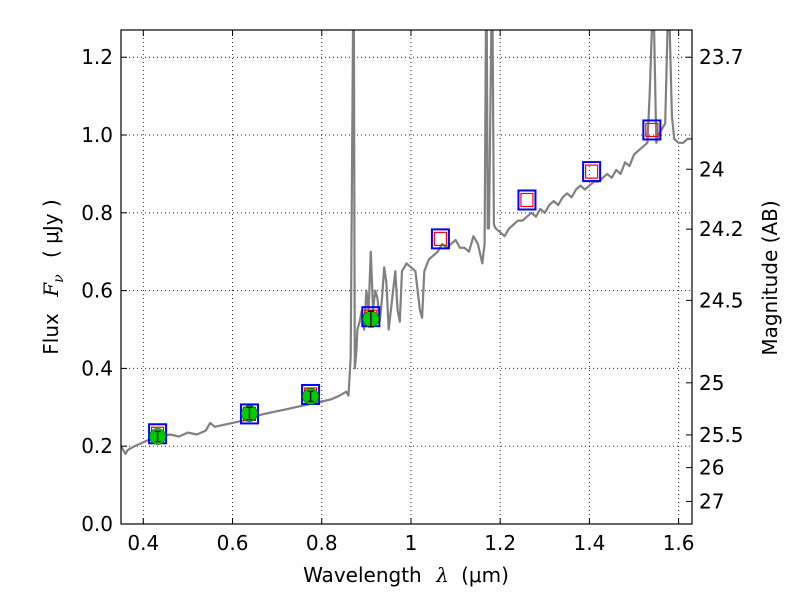 The height and width of the screenshot is (600, 800). Describe the element at coordinates (233, 543) in the screenshot. I see `x-tick-label: 0.6` at that location.